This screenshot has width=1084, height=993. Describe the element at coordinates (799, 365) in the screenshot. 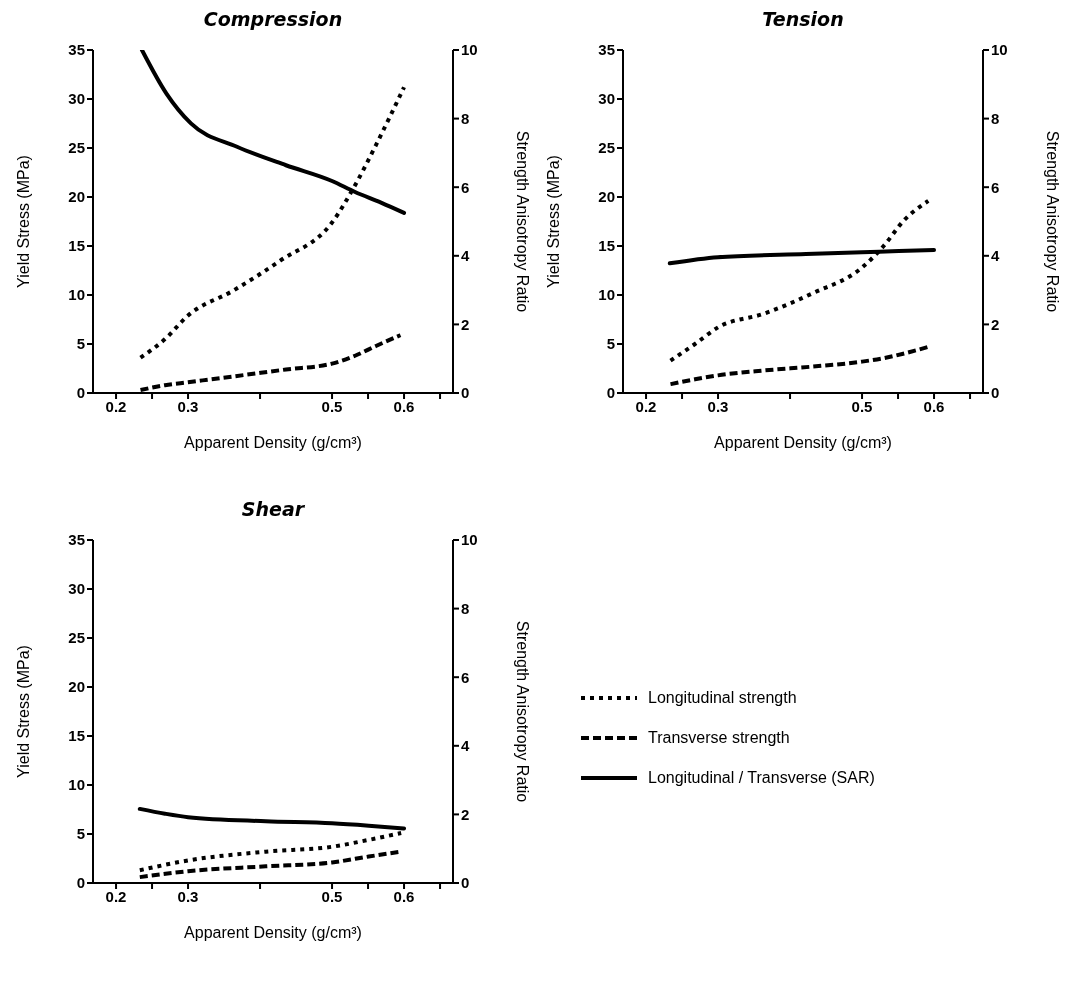

I see `line-series` at that location.